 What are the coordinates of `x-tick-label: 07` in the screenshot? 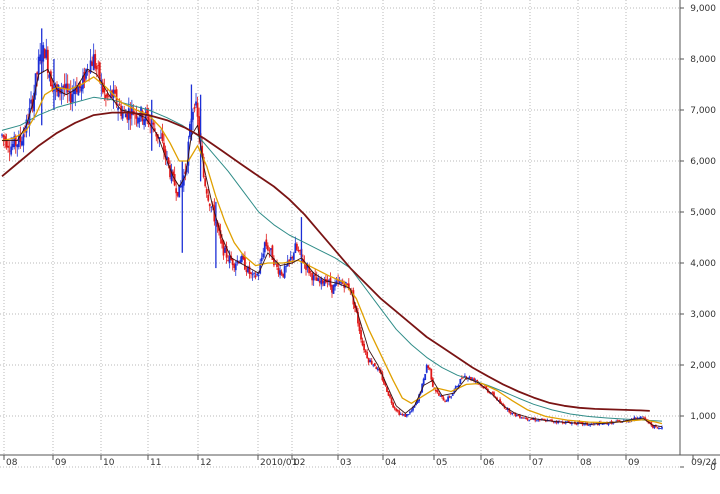 It's located at (537, 463).